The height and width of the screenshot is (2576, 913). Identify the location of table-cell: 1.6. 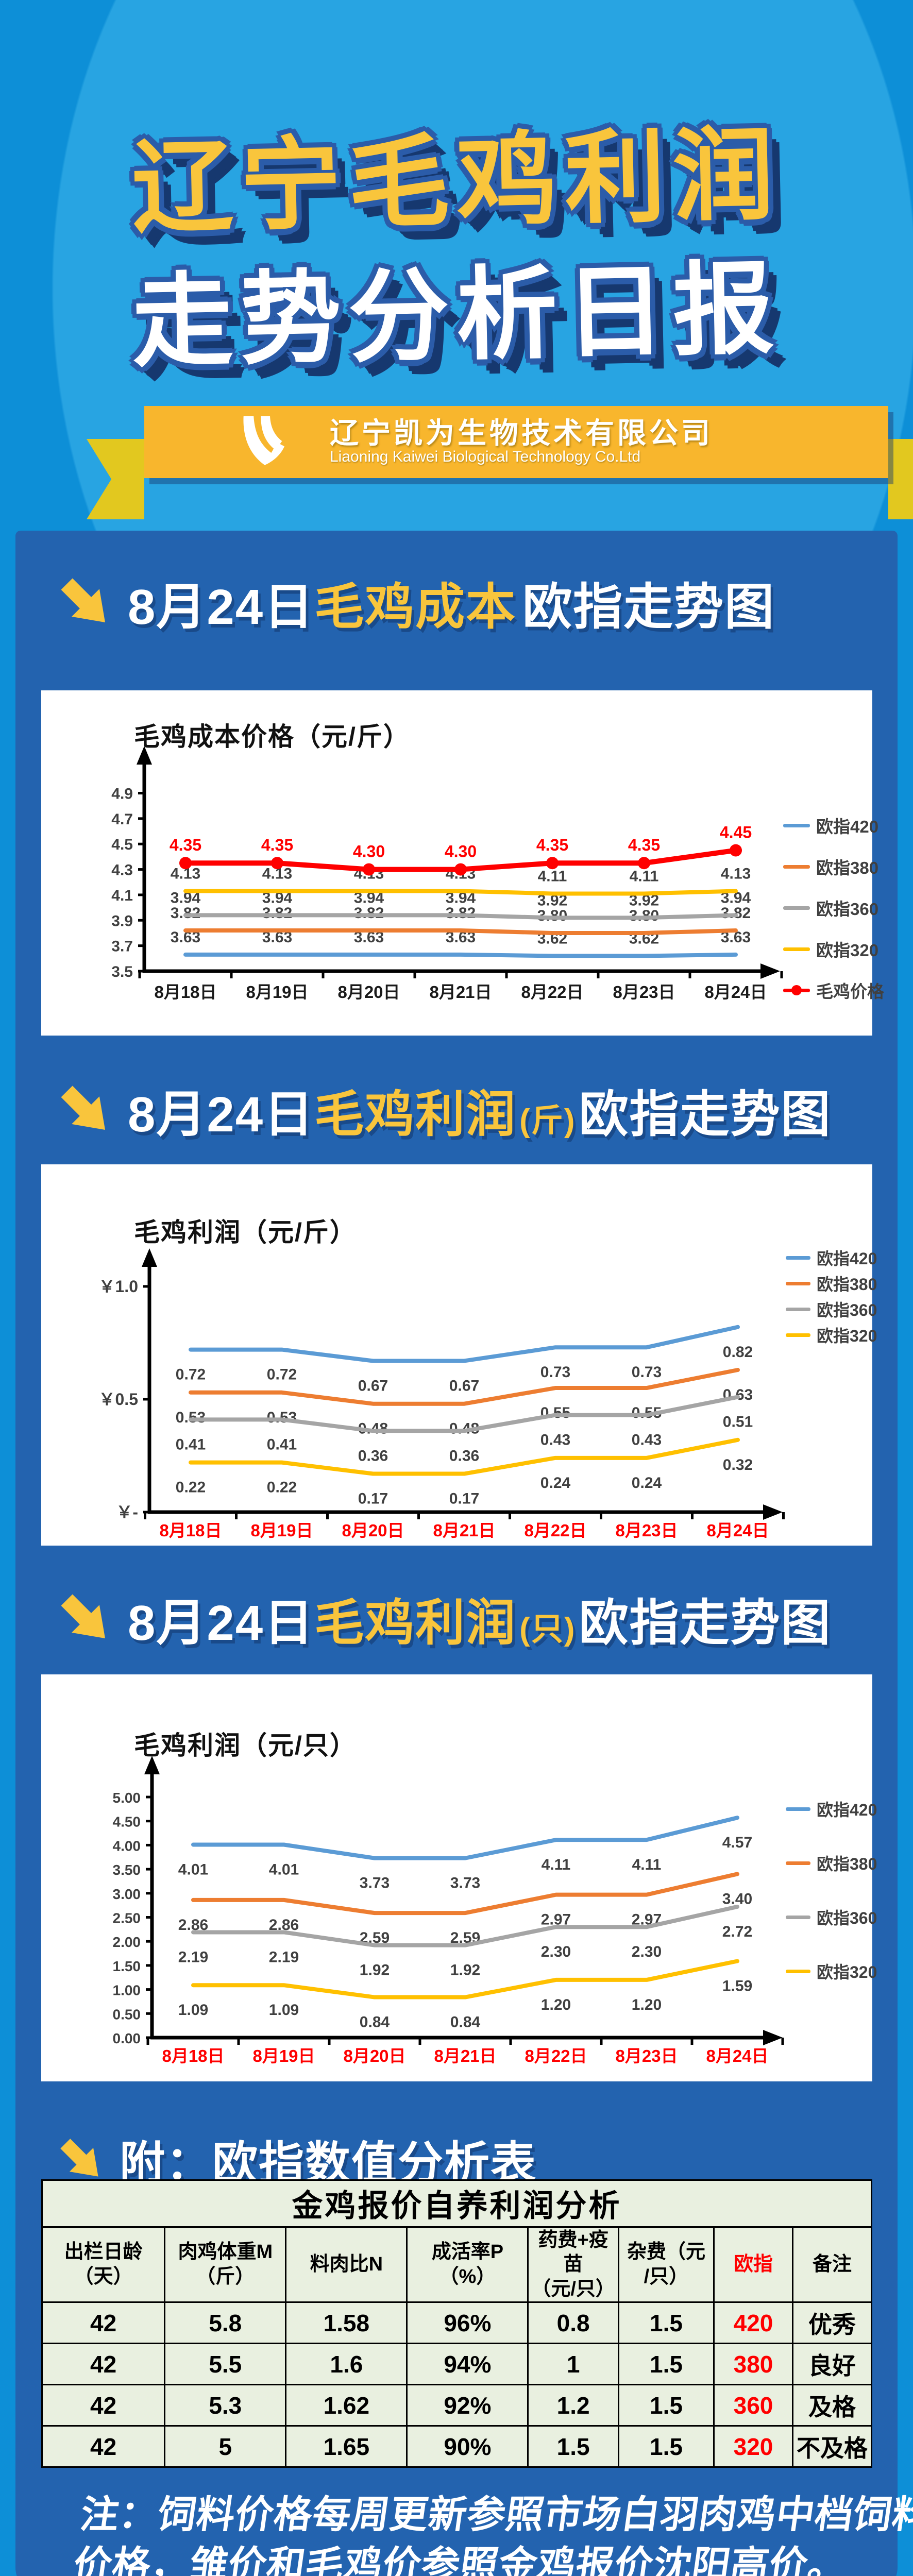
(347, 2364).